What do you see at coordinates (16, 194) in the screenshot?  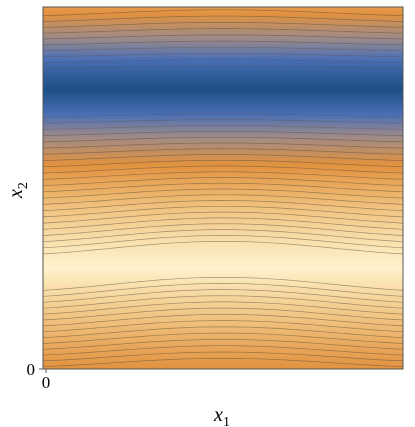 I see `y-axis-label-main: x` at bounding box center [16, 194].